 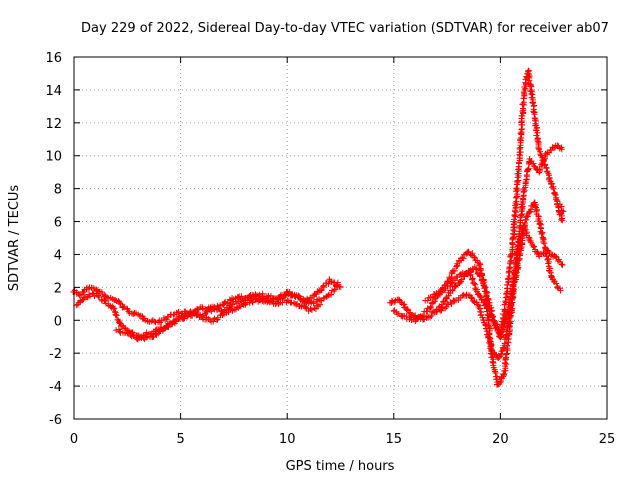 What do you see at coordinates (58, 255) in the screenshot?
I see `y-tick-label: 4` at bounding box center [58, 255].